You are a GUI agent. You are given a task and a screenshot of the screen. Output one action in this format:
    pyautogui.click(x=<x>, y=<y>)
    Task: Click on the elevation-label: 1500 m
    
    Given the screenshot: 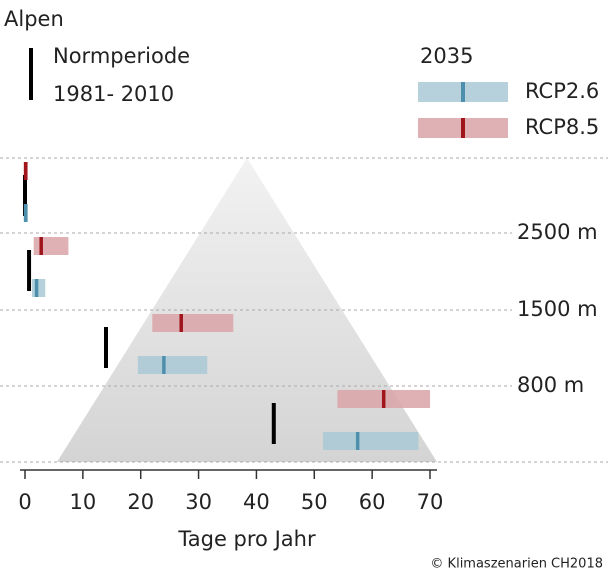 What is the action you would take?
    pyautogui.click(x=557, y=309)
    